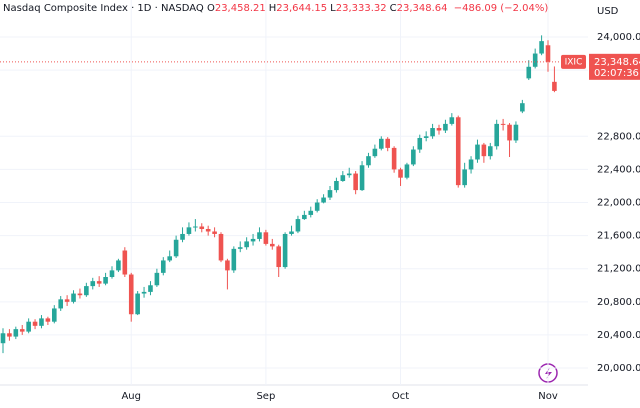 Image resolution: width=640 pixels, height=408 pixels. What do you see at coordinates (103, 8) in the screenshot?
I see `symbol: Nasdaq Composite Index · 1D · NASDAQ` at bounding box center [103, 8].